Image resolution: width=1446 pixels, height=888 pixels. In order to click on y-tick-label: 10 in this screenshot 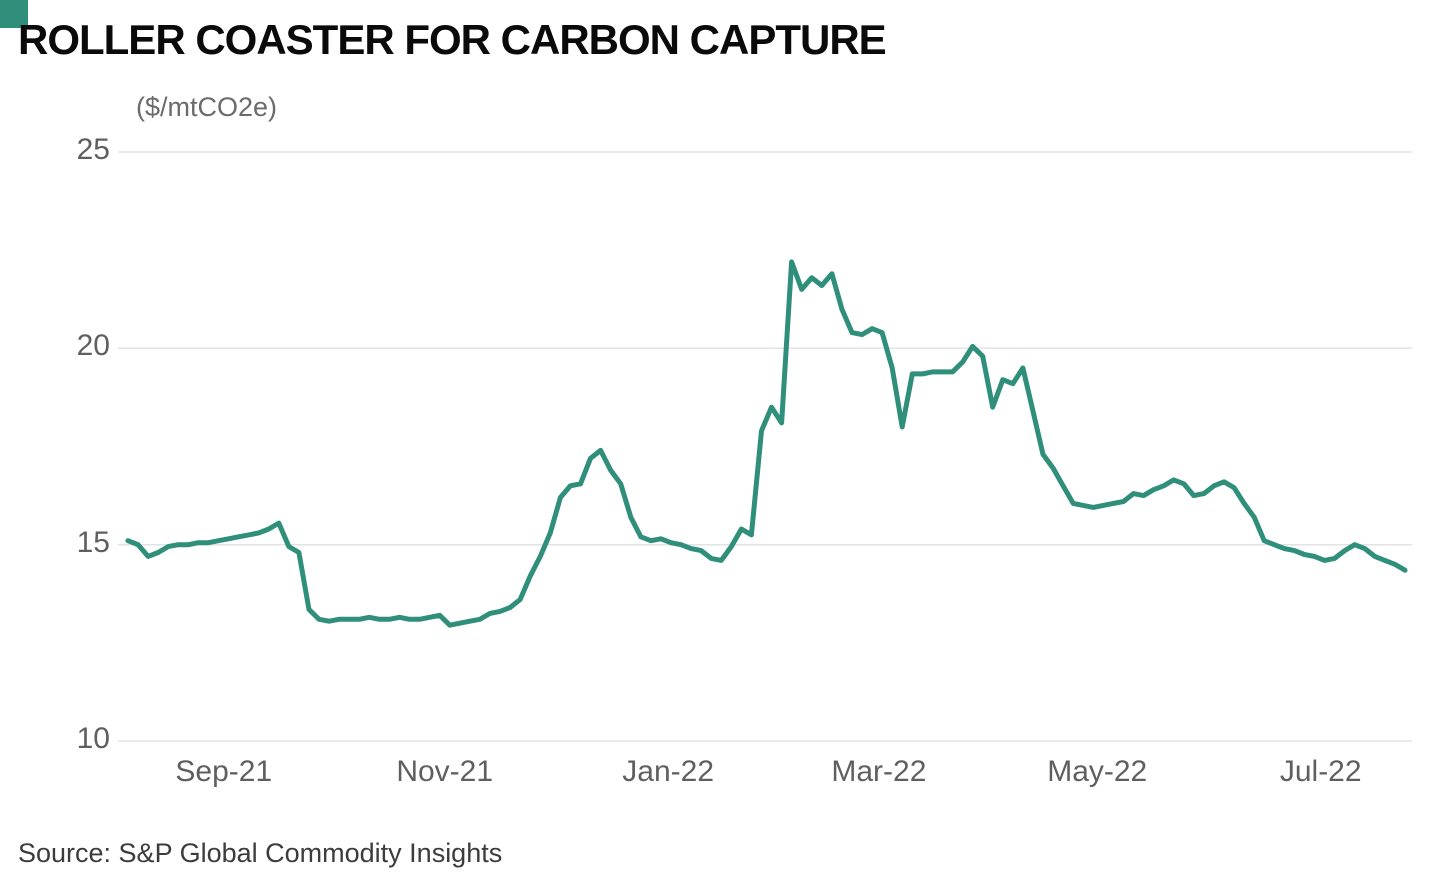, I will do `click(93, 738)`.